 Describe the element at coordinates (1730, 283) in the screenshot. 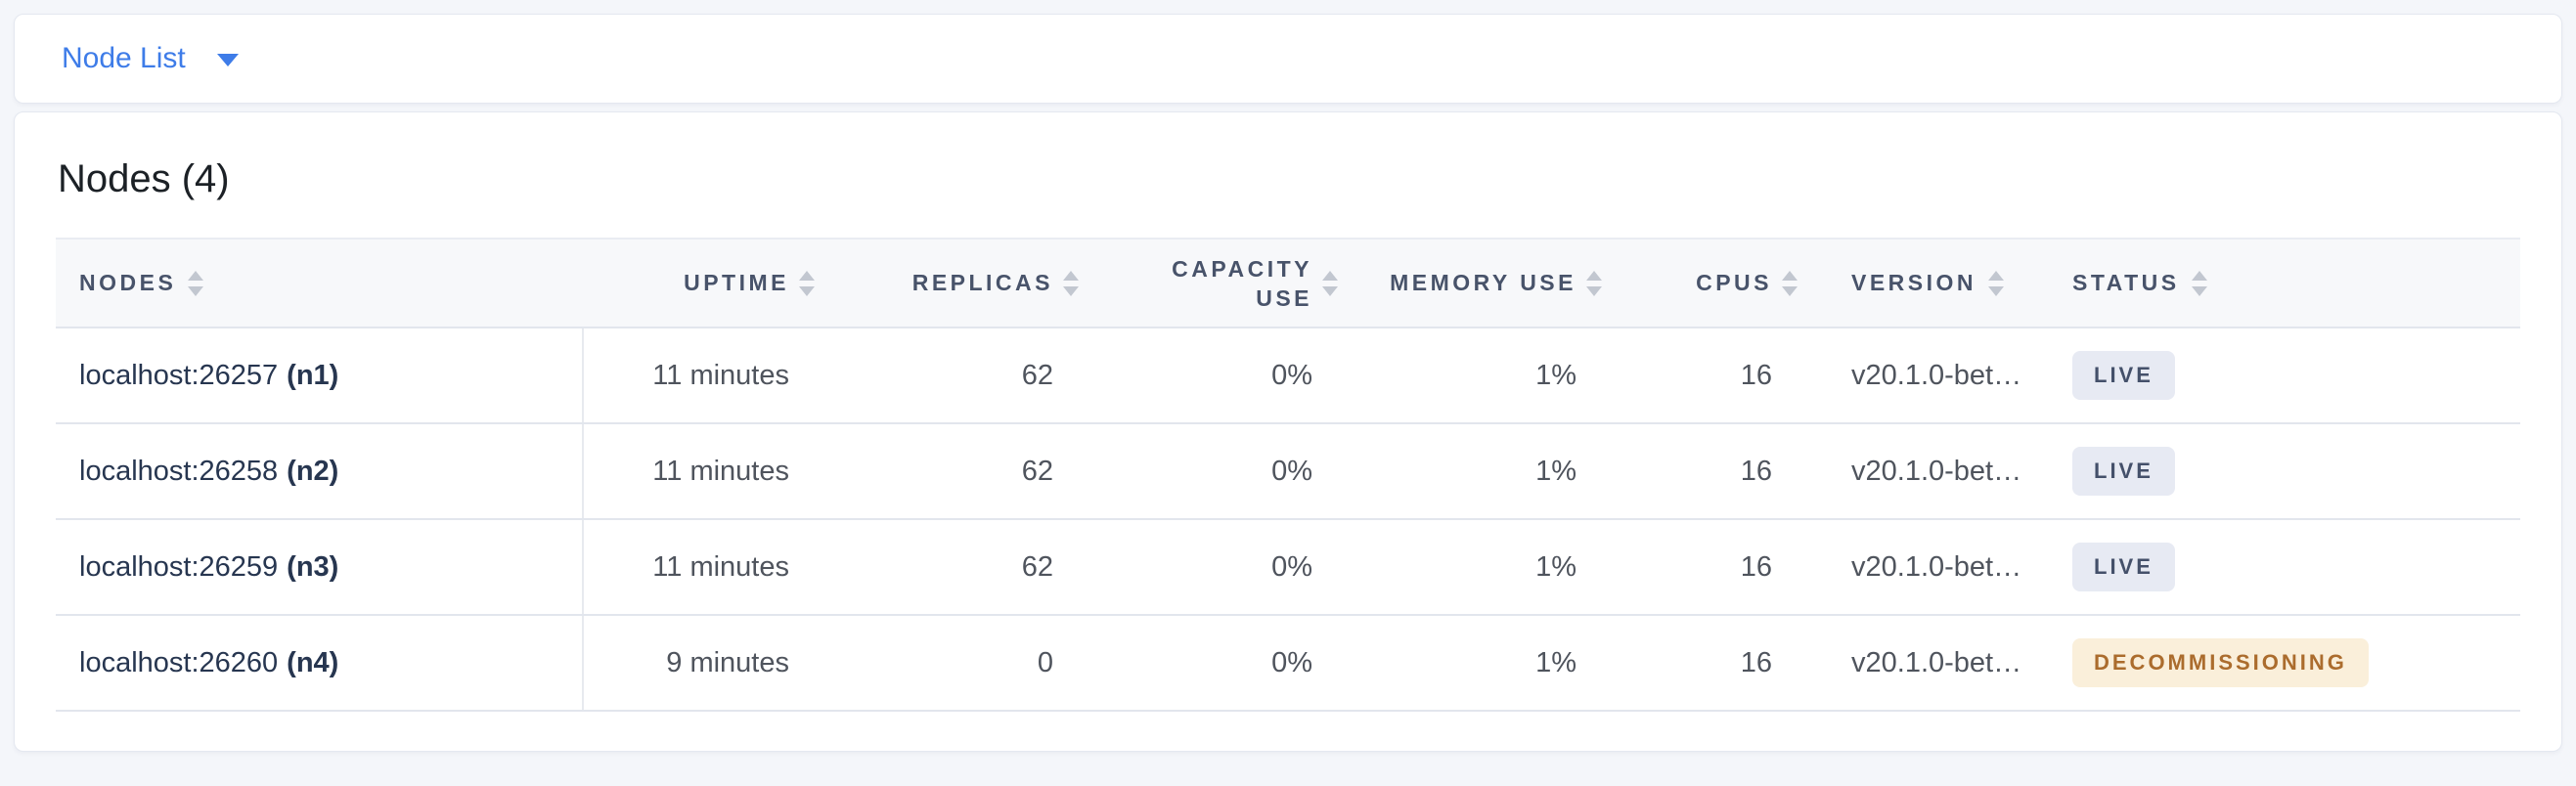

I see `column-header-cpus: CPUS` at that location.